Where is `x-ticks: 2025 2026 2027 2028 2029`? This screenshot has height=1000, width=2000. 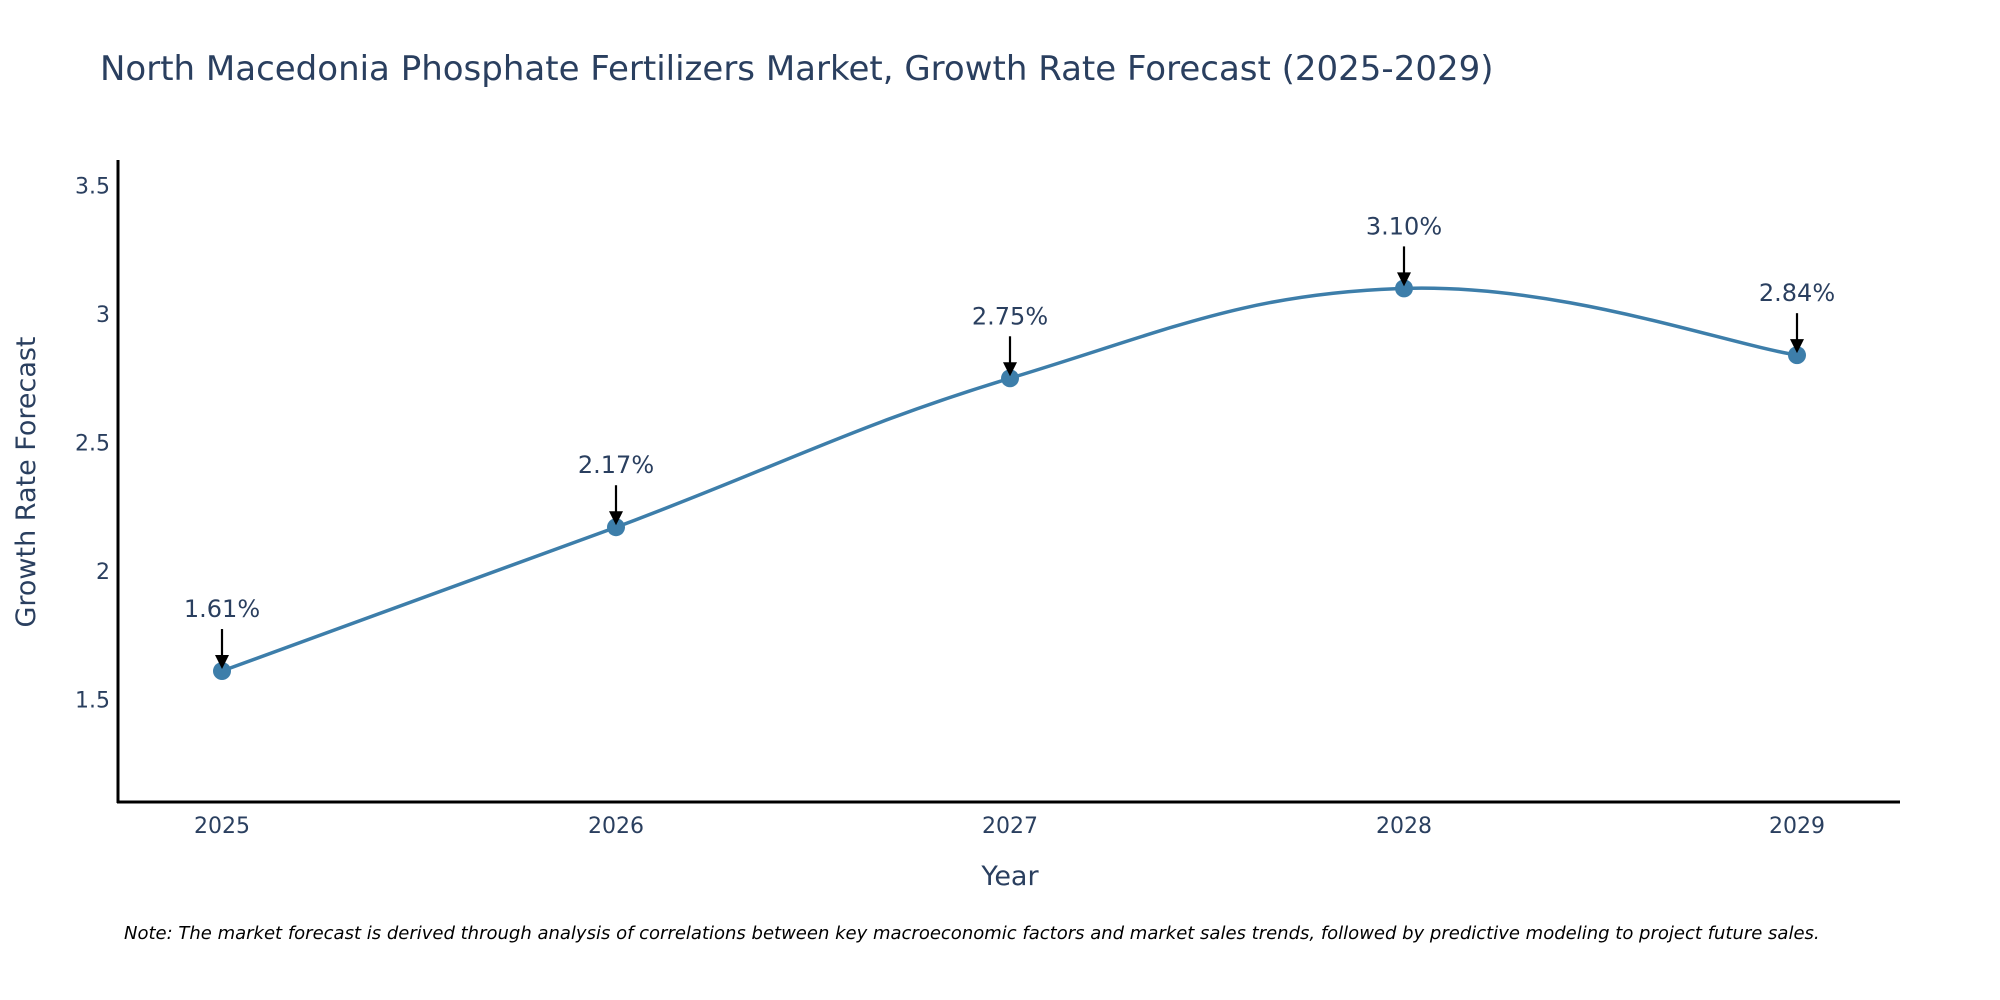 x-ticks: 2025 2026 2027 2028 2029 is located at coordinates (1009, 826).